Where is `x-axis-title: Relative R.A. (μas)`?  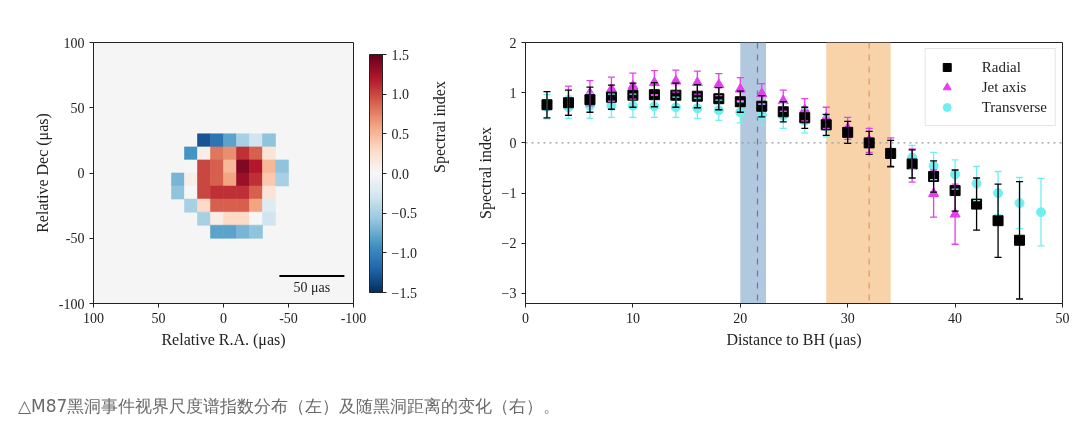
x-axis-title: Relative R.A. (μas) is located at coordinates (223, 339).